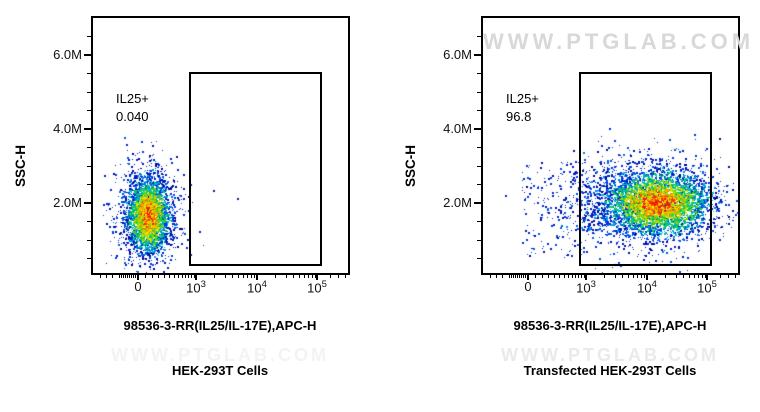 The height and width of the screenshot is (412, 760). I want to click on x-tick-label: 10⁴, so click(647, 287).